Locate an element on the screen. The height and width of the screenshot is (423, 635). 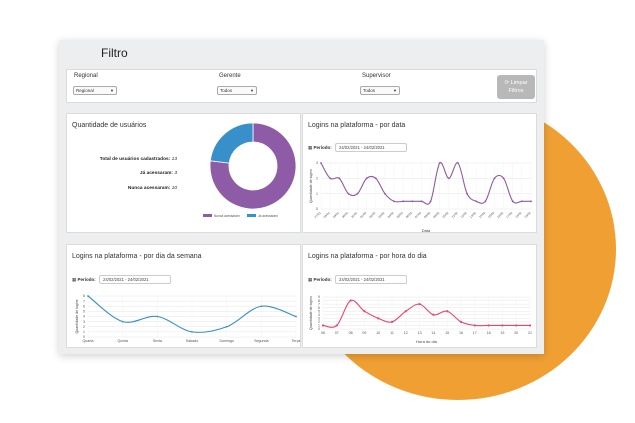
x-tick-label-1: 07 is located at coordinates (337, 333).